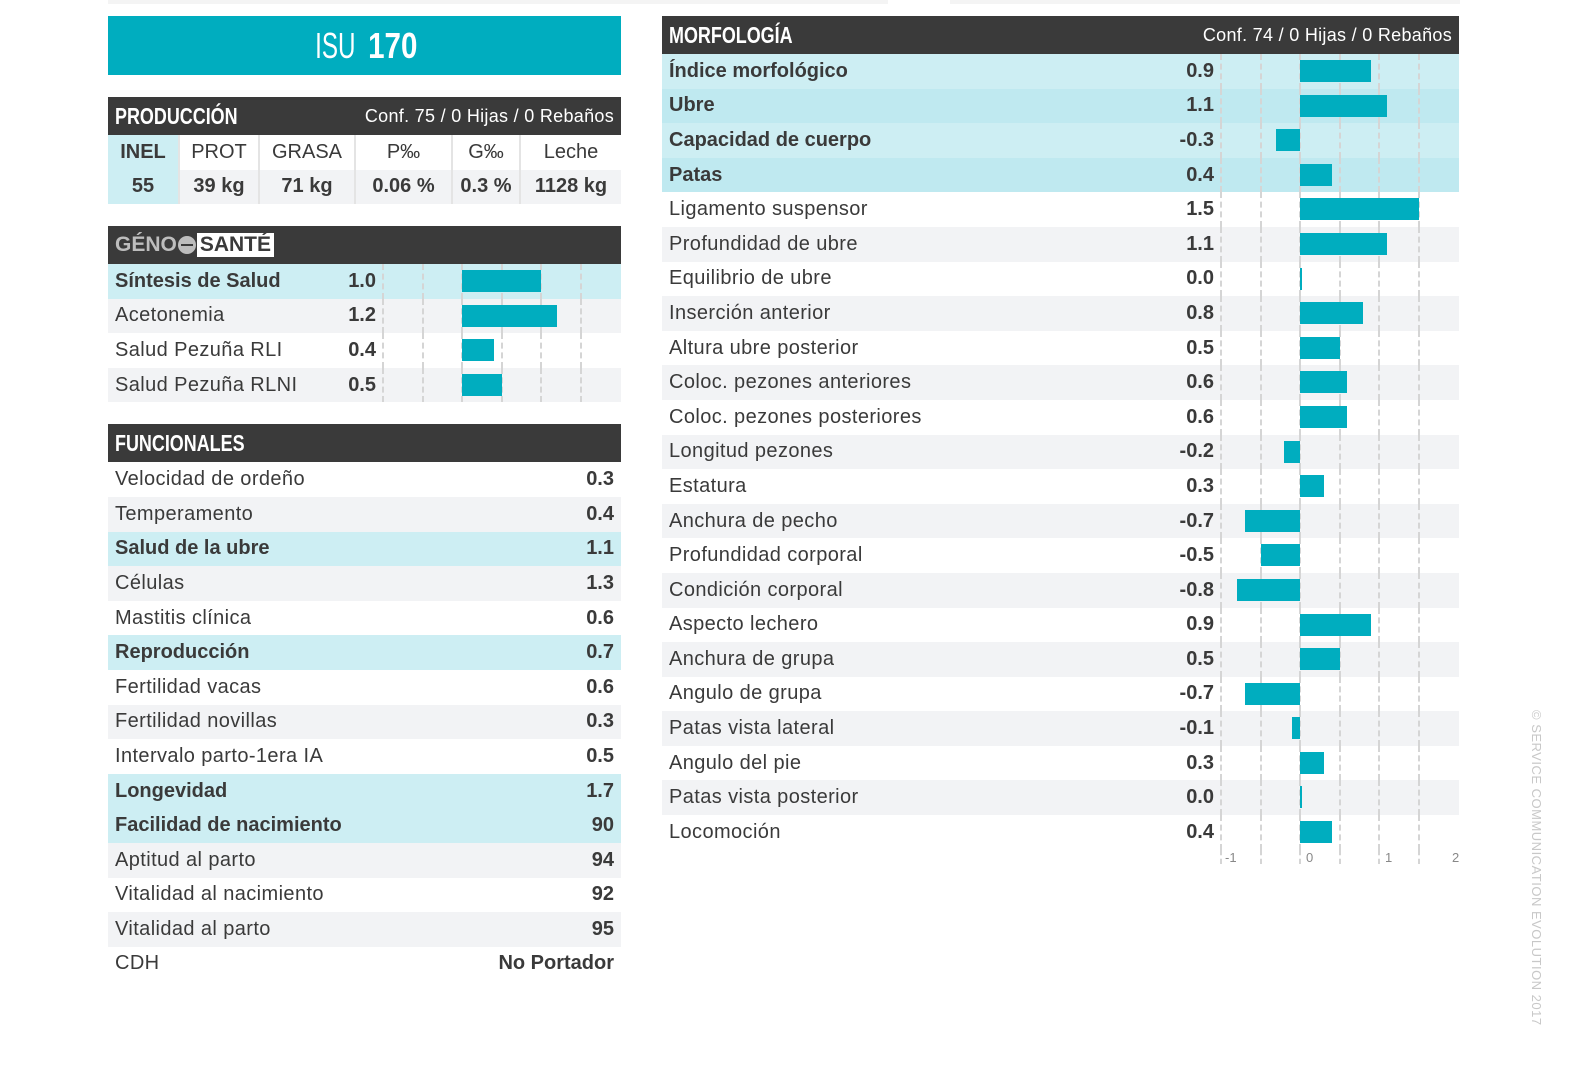  Describe the element at coordinates (195, 245) in the screenshot. I see `genosante-logo: GÉNO SANTÉ` at that location.